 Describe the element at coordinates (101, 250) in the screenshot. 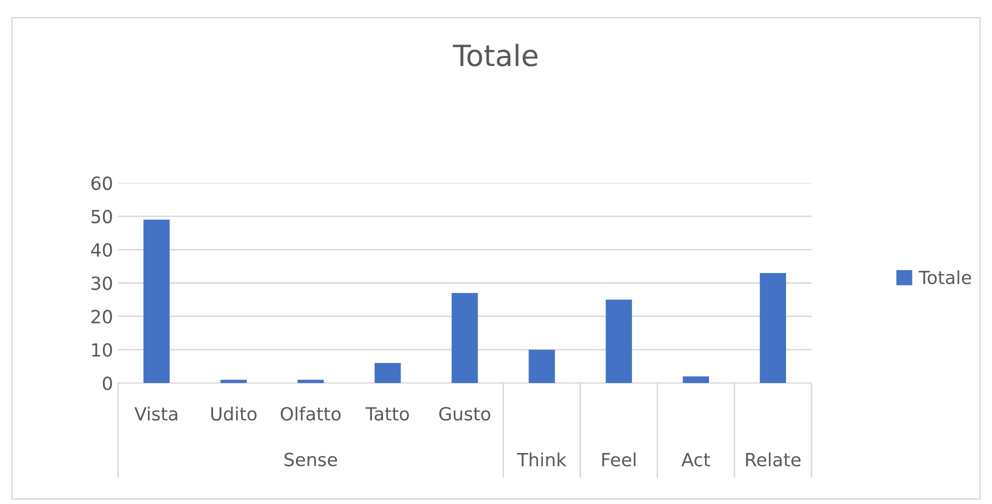

I see `y-tick-label: 40` at that location.